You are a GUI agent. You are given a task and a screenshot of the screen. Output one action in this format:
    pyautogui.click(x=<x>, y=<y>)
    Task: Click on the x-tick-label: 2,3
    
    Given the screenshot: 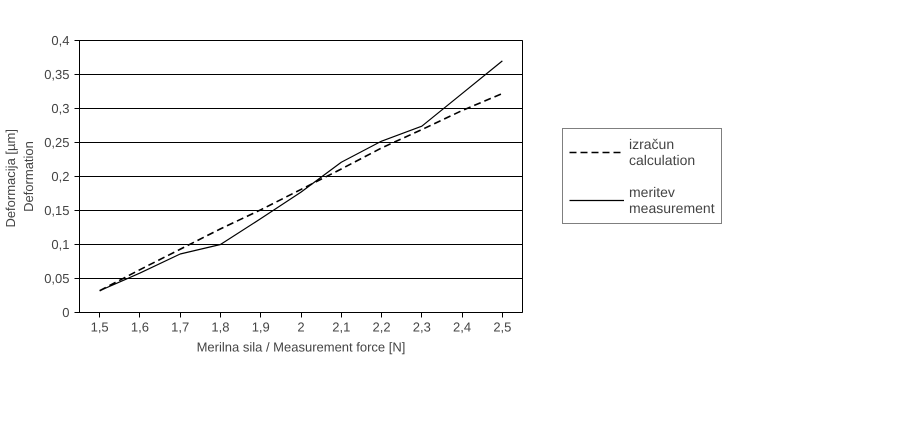 What is the action you would take?
    pyautogui.click(x=421, y=327)
    